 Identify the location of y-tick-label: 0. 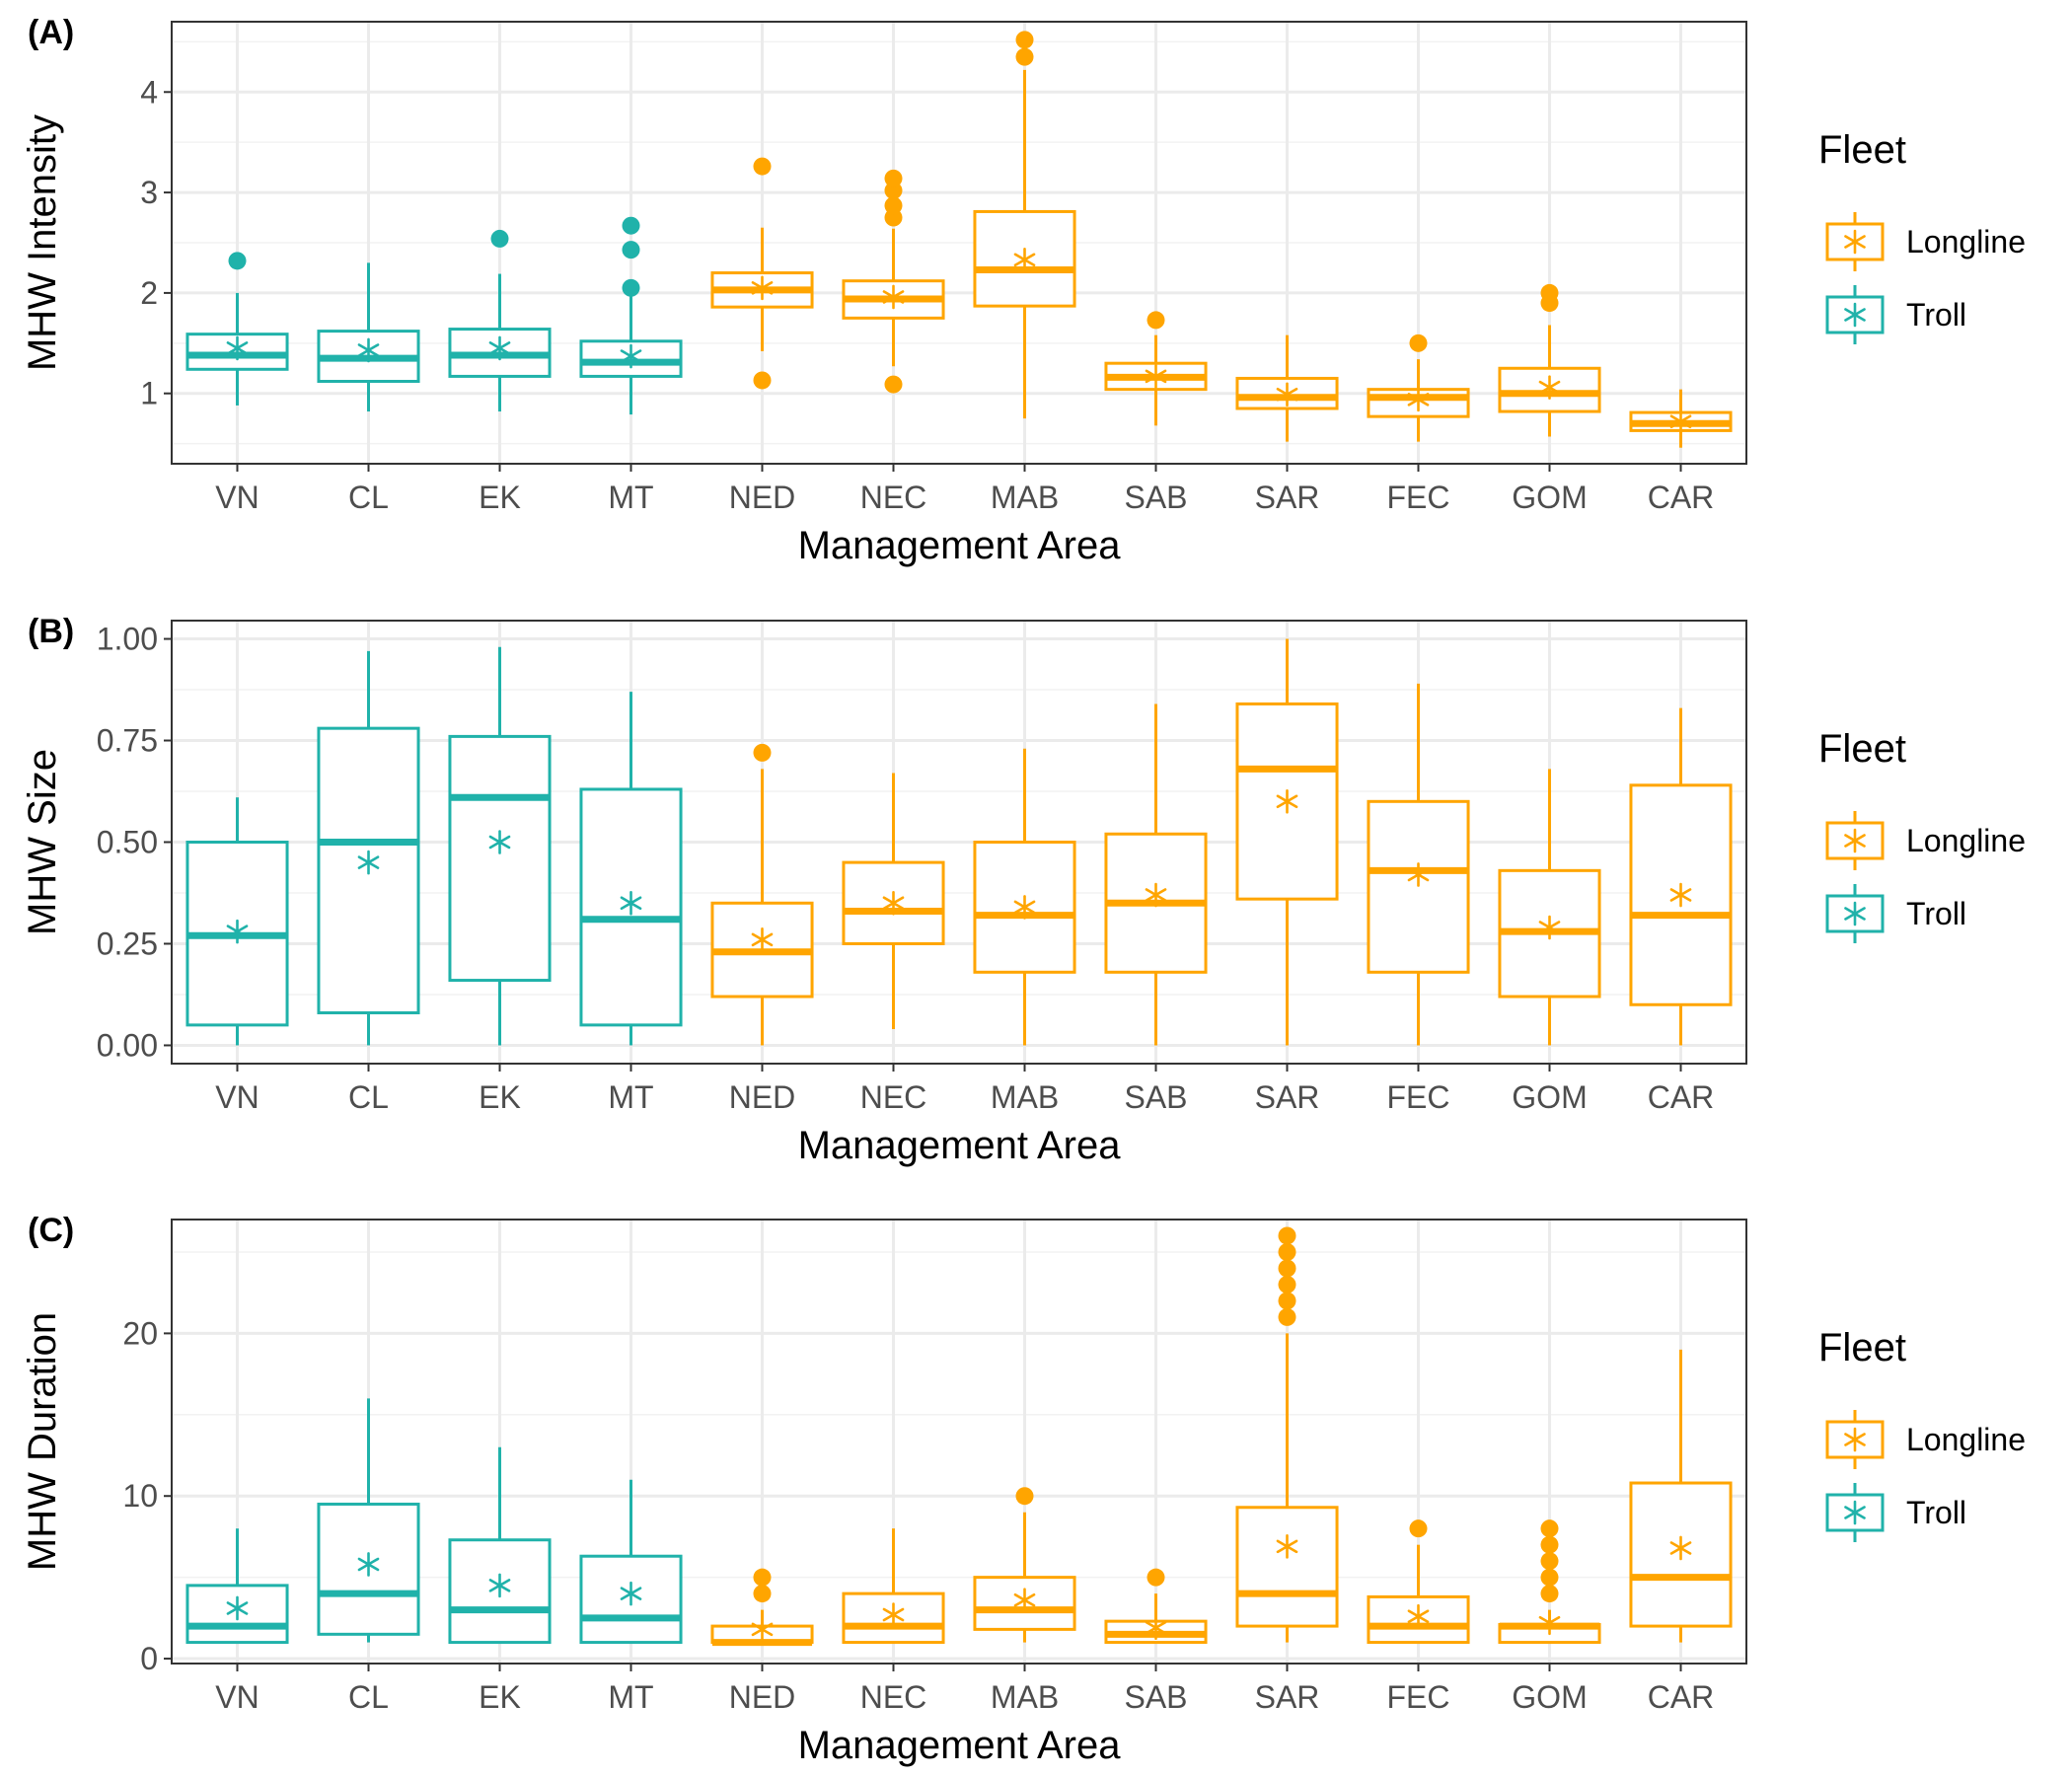
(149, 1659).